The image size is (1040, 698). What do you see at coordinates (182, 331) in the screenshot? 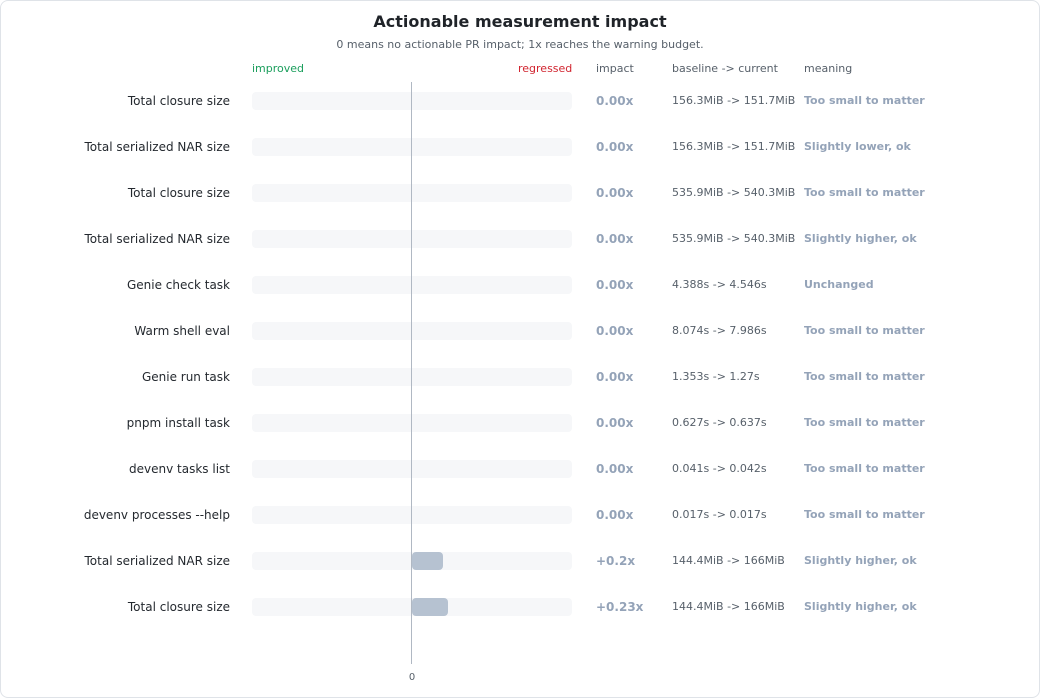
I see `row-label: Warm shell eval` at bounding box center [182, 331].